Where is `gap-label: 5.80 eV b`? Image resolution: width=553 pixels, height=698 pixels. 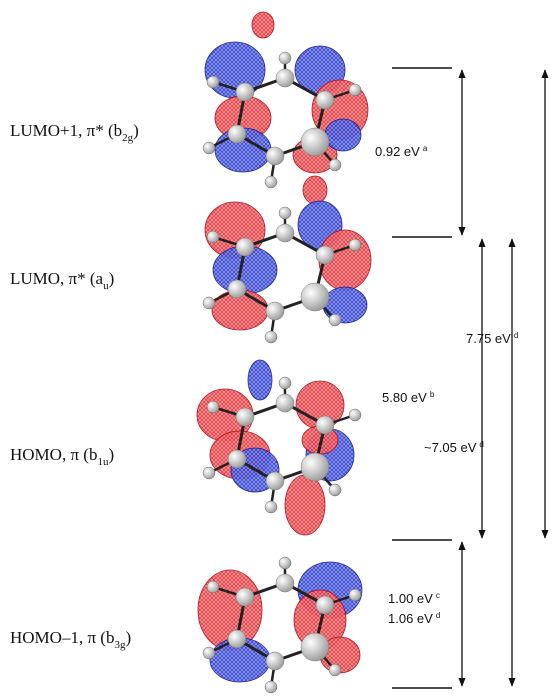 gap-label: 5.80 eV b is located at coordinates (408, 397).